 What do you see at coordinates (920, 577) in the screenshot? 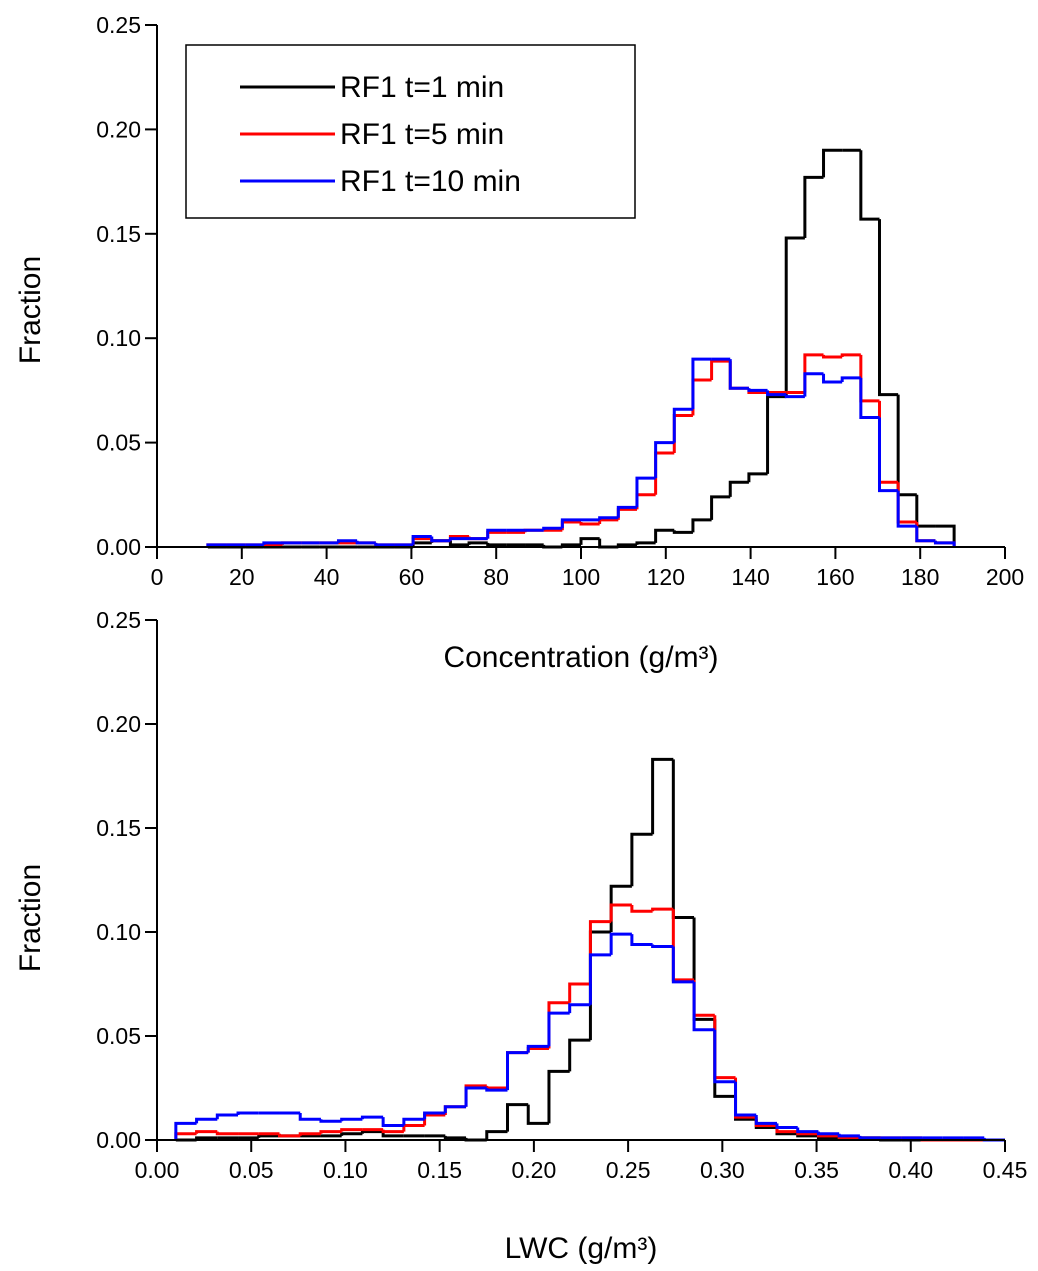
I see `x-tick-label: 180` at bounding box center [920, 577].